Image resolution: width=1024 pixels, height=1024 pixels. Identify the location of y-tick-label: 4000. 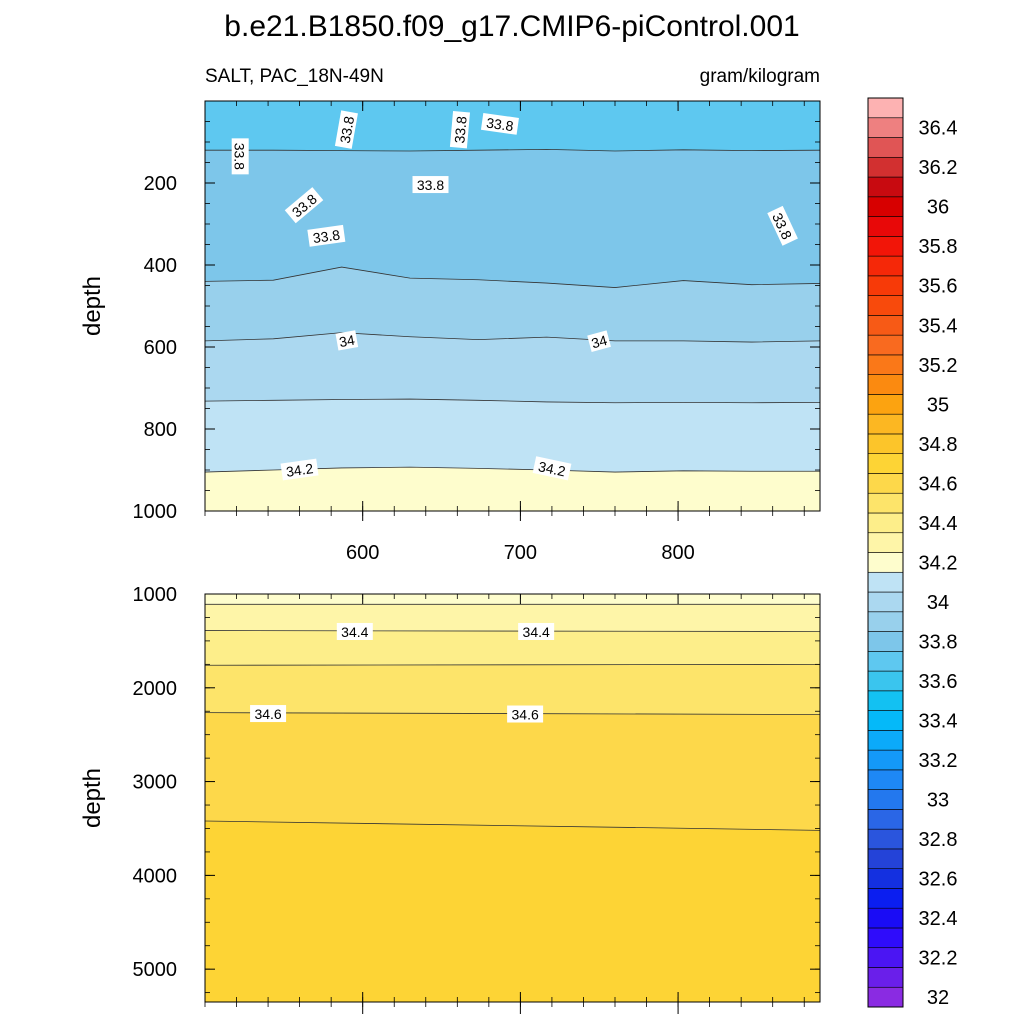
(155, 876).